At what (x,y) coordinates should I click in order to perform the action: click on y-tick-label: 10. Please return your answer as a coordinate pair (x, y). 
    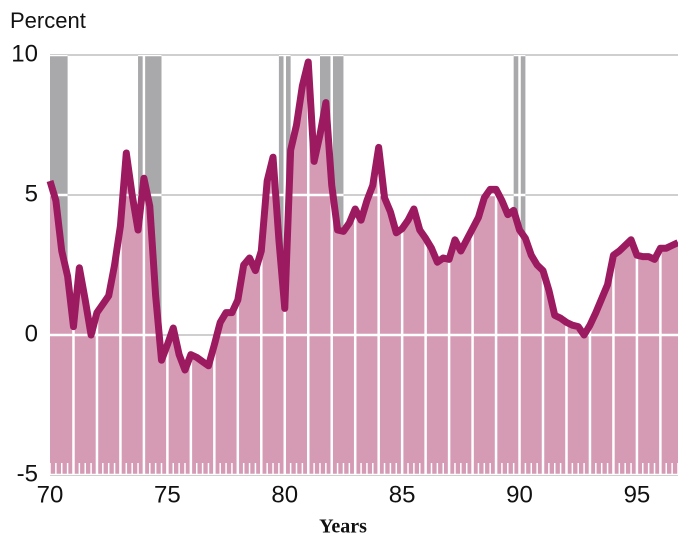
    Looking at the image, I should click on (24, 53).